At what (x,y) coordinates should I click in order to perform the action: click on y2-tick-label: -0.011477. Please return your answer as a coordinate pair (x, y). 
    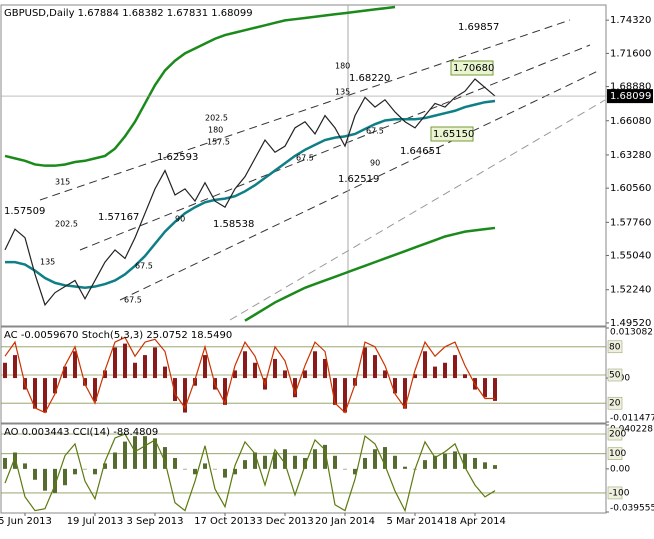
    Looking at the image, I should click on (632, 419).